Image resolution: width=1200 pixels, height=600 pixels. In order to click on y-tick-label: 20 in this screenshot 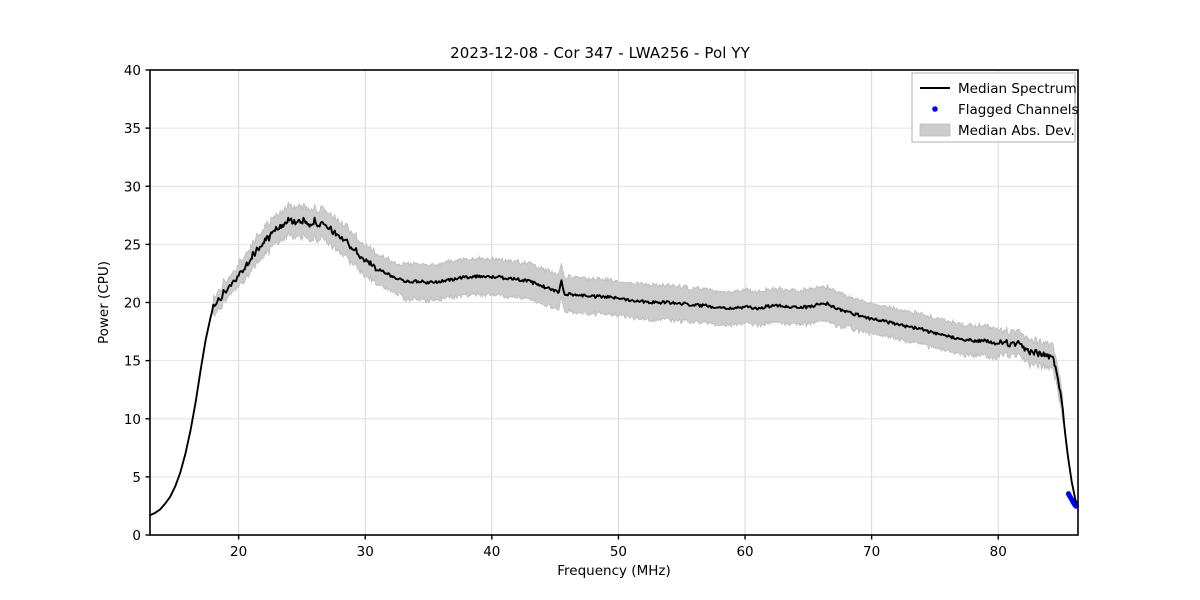, I will do `click(132, 304)`.